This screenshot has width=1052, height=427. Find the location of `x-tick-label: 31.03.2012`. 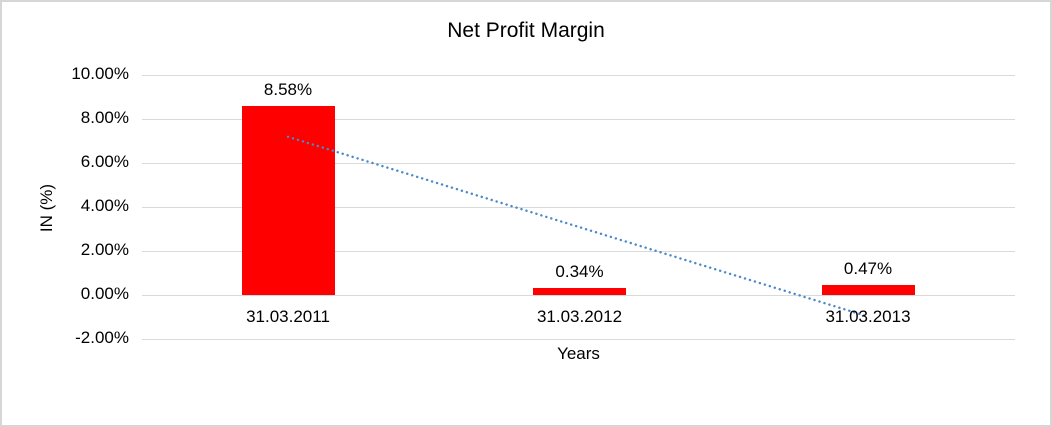

x-tick-label: 31.03.2012 is located at coordinates (579, 316).